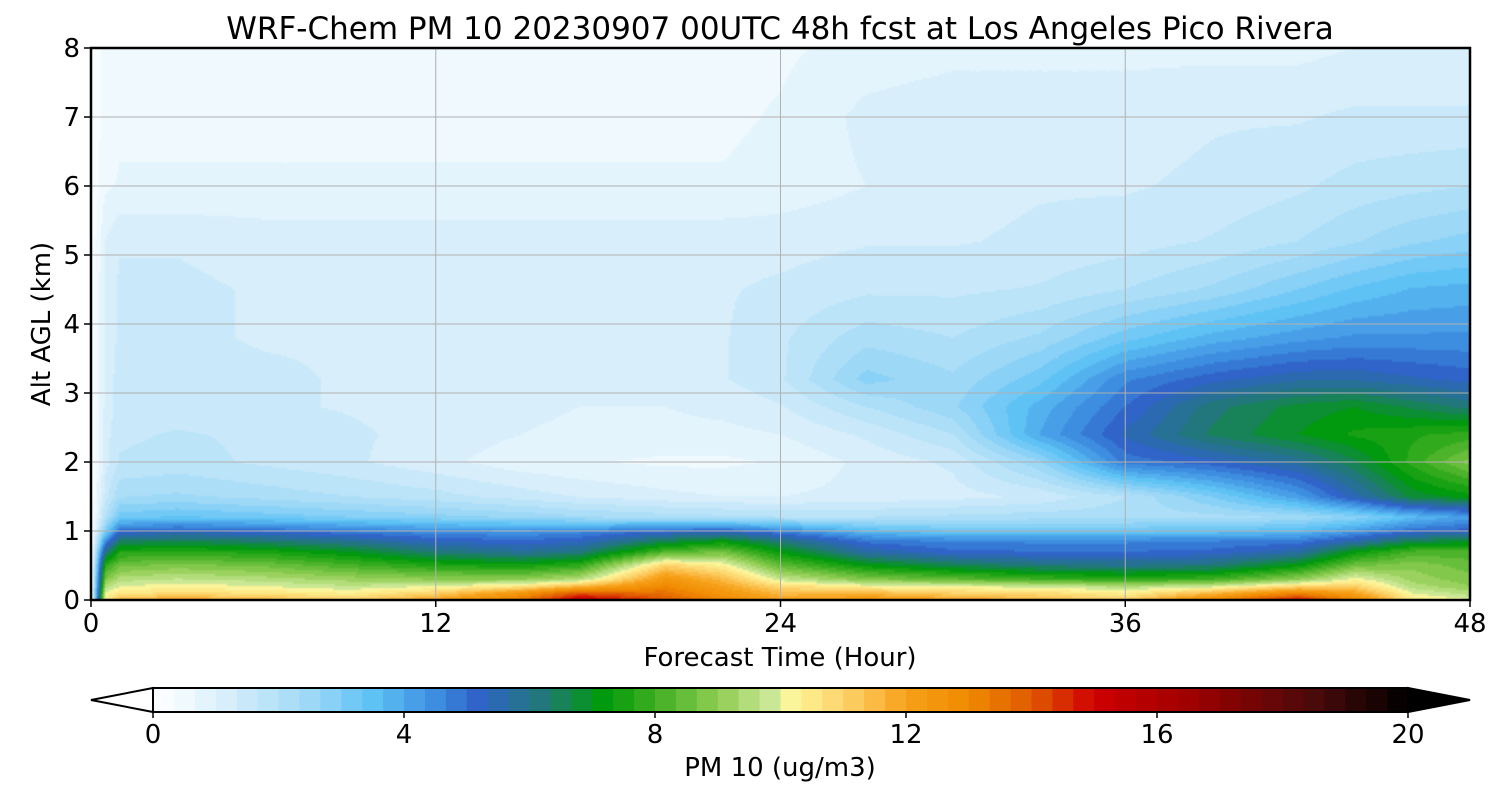 The height and width of the screenshot is (800, 1500). I want to click on x-tick-label: 24, so click(780, 624).